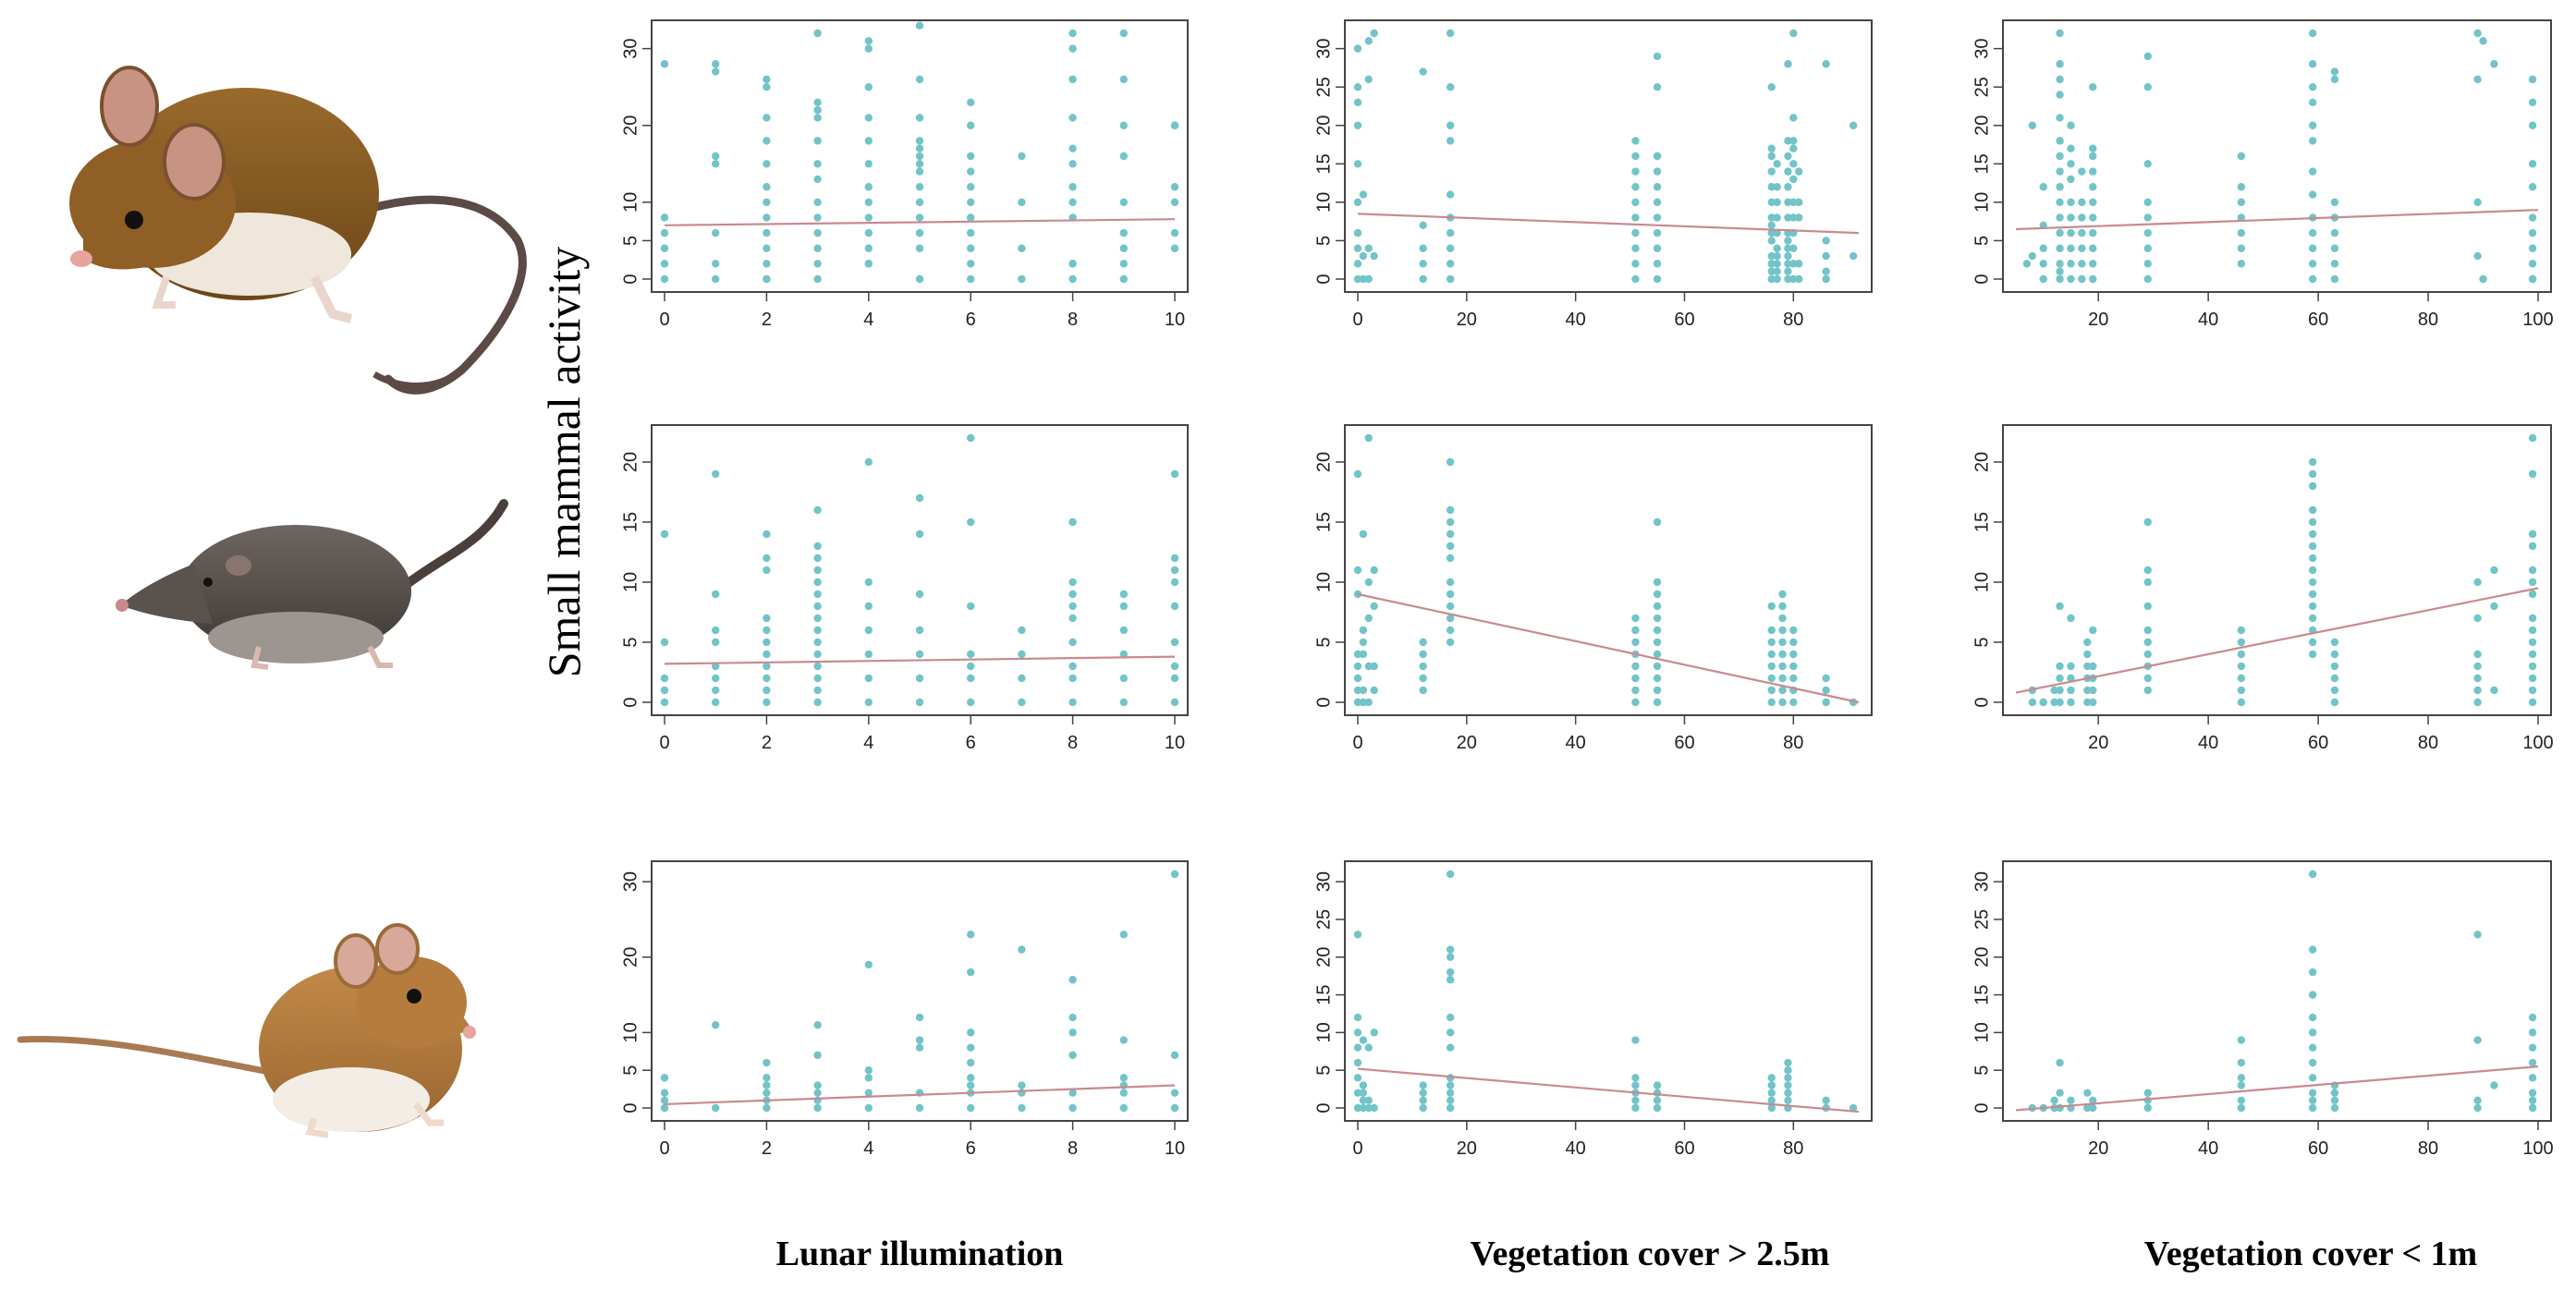  What do you see at coordinates (1357, 1148) in the screenshot?
I see `x-tick-label: 0` at bounding box center [1357, 1148].